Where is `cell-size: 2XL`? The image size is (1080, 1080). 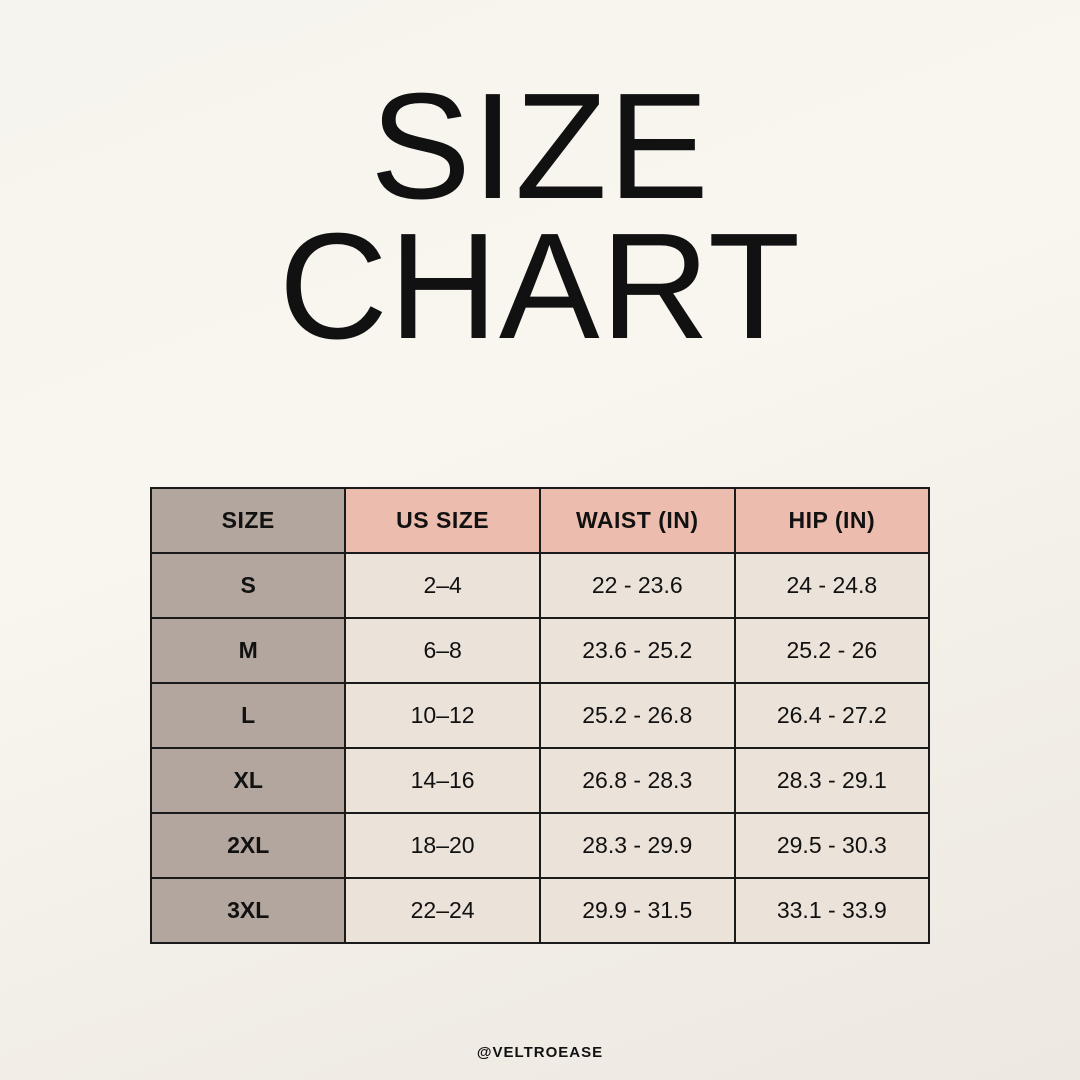 cell-size: 2XL is located at coordinates (248, 845).